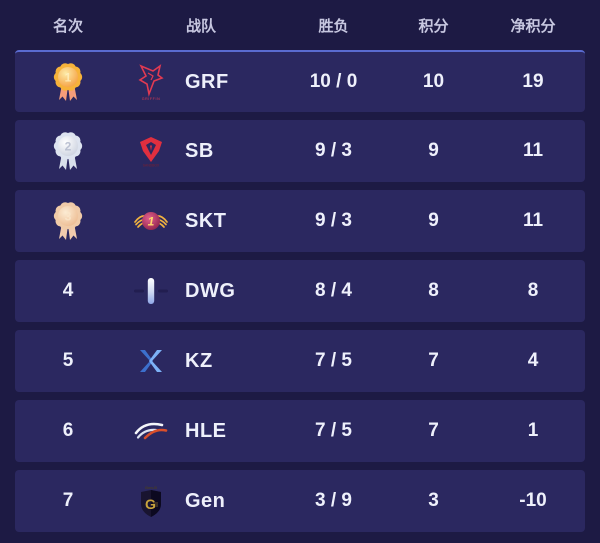 The image size is (600, 543). I want to click on rank-cell: 2, so click(68, 151).